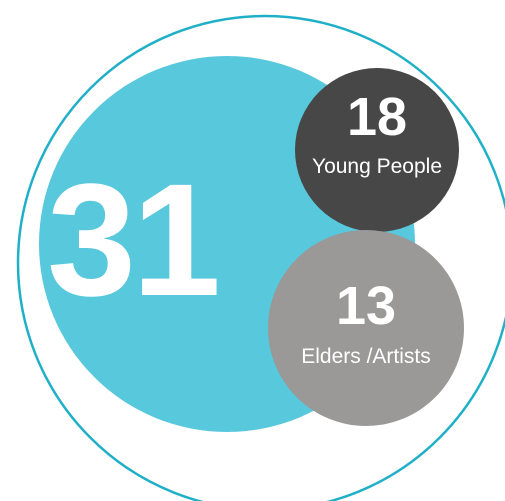 This screenshot has height=501, width=505. What do you see at coordinates (366, 306) in the screenshot?
I see `elders-artists-value: 13` at bounding box center [366, 306].